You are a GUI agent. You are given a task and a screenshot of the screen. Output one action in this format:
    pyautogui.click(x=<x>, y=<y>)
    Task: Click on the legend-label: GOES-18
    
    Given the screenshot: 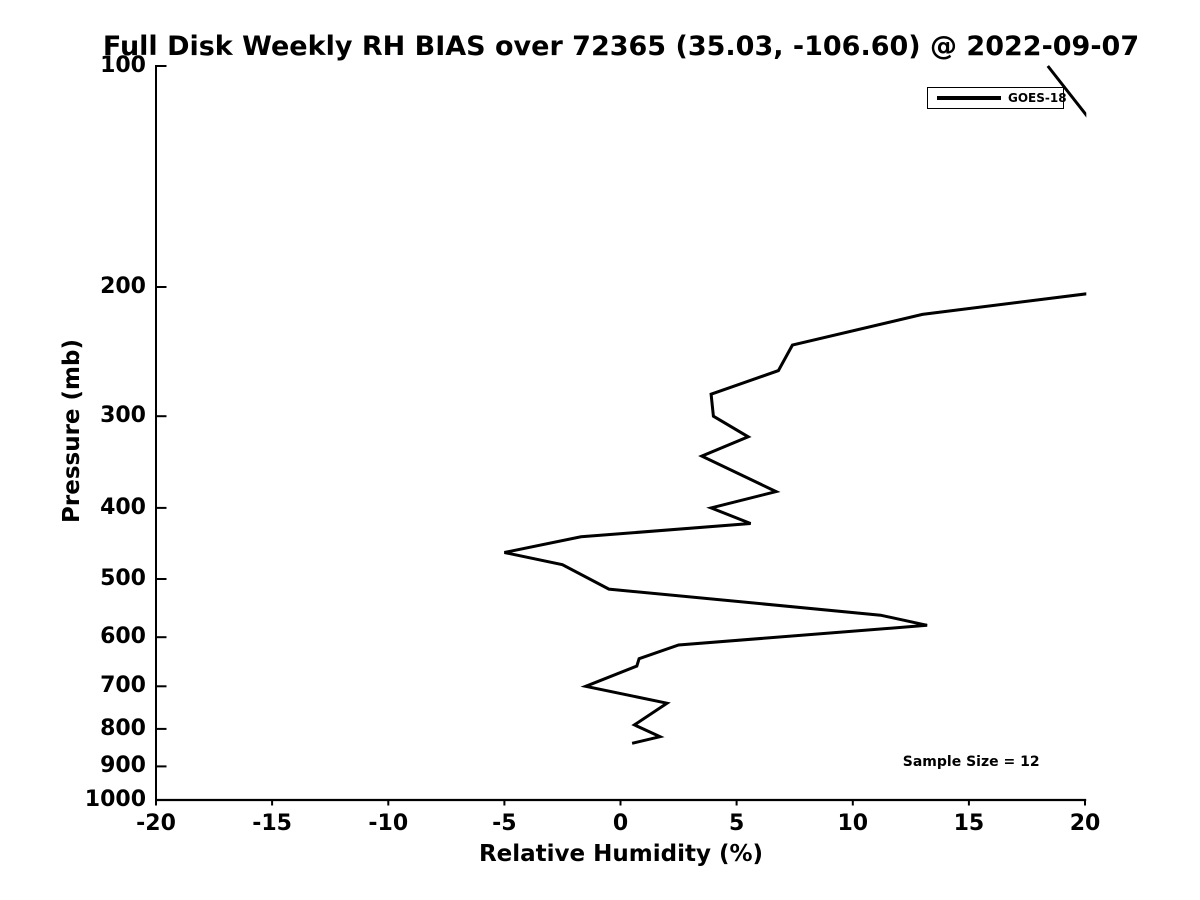 What is the action you would take?
    pyautogui.click(x=1037, y=98)
    